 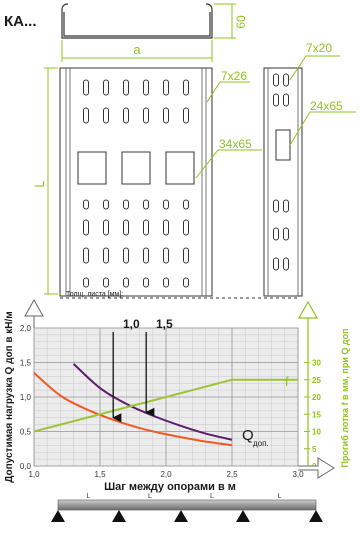 I want to click on height-dimension, so click(x=225, y=21).